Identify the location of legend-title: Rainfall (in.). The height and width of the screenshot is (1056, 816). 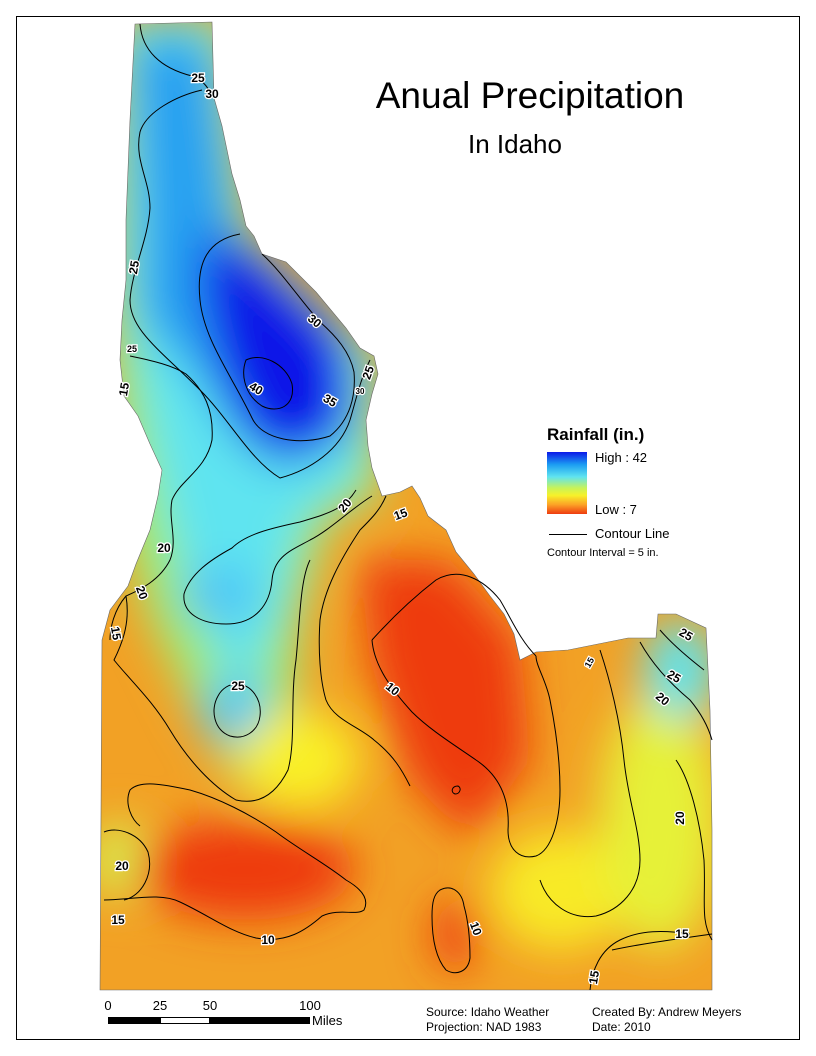
(596, 434).